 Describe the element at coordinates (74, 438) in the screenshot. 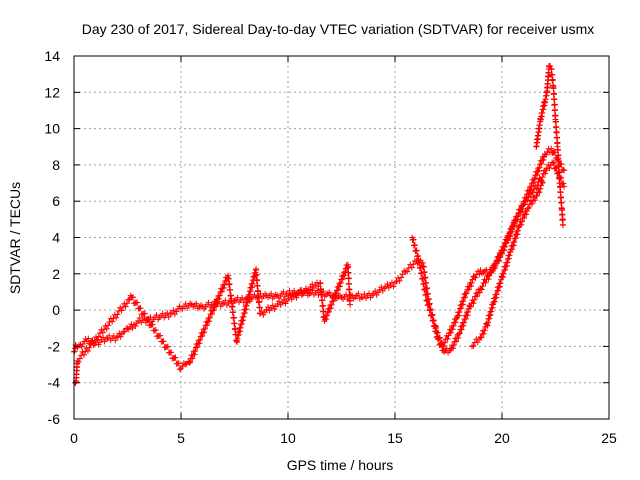

I see `x-tick-label: 0` at that location.